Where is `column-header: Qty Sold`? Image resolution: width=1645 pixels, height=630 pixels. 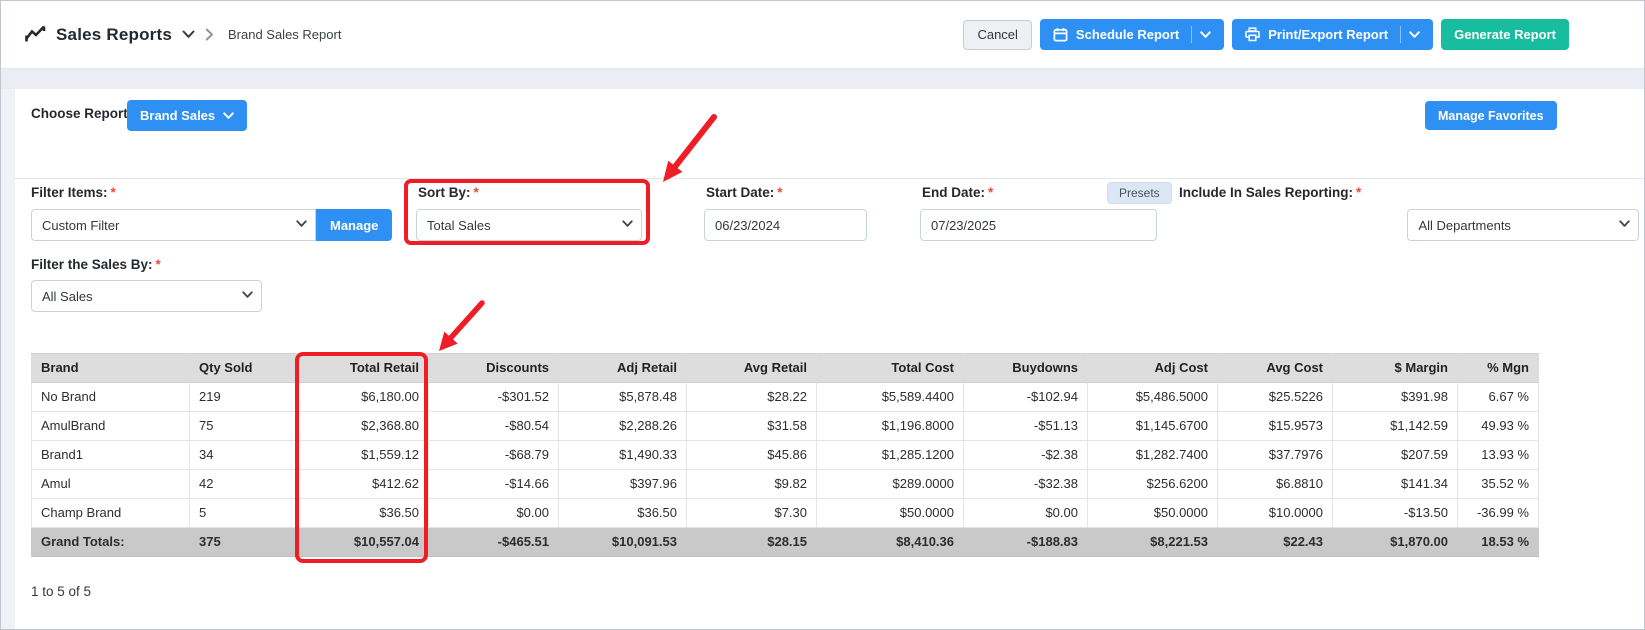 column-header: Qty Sold is located at coordinates (243, 368).